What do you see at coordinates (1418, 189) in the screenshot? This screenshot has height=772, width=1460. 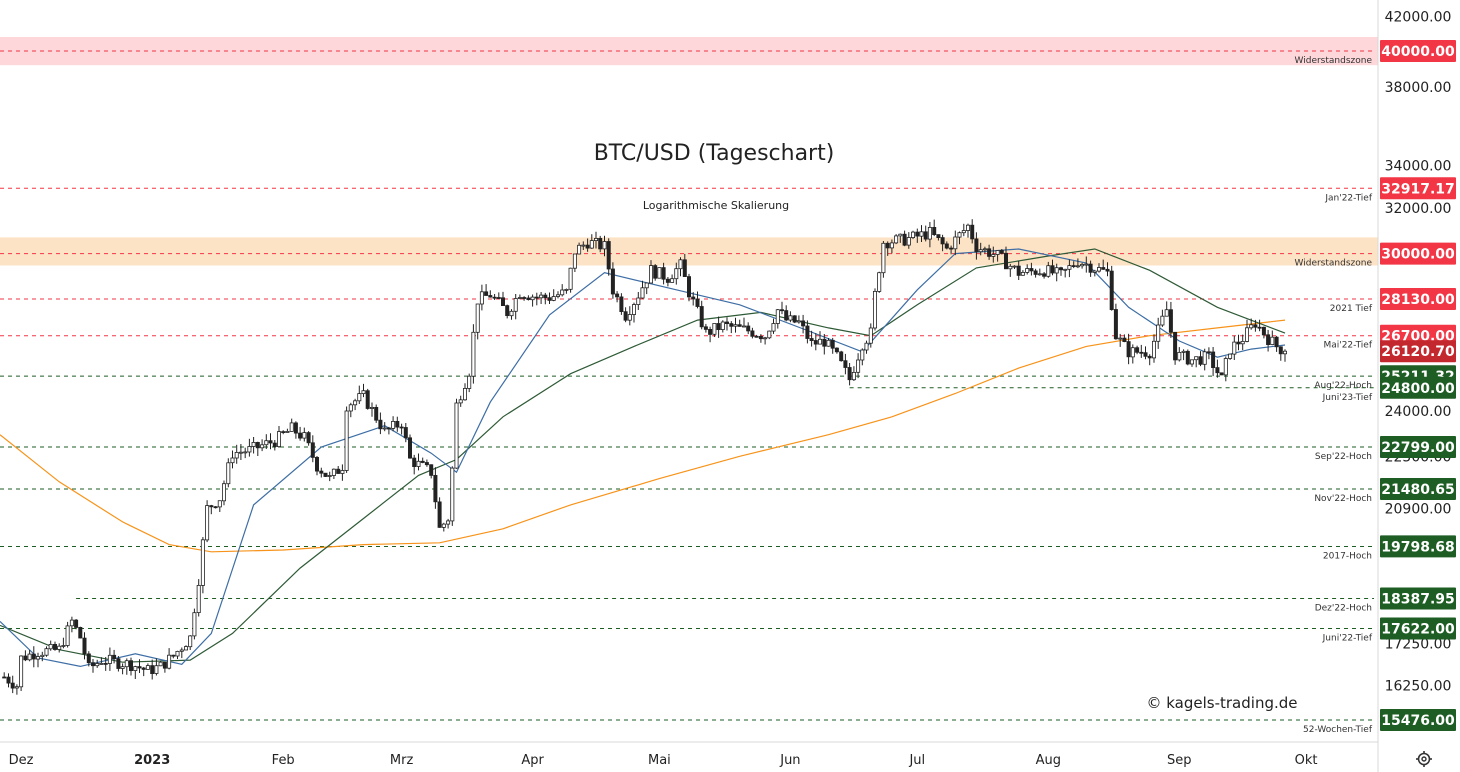 I see `level-price-badge-1-text: 32917.17` at bounding box center [1418, 189].